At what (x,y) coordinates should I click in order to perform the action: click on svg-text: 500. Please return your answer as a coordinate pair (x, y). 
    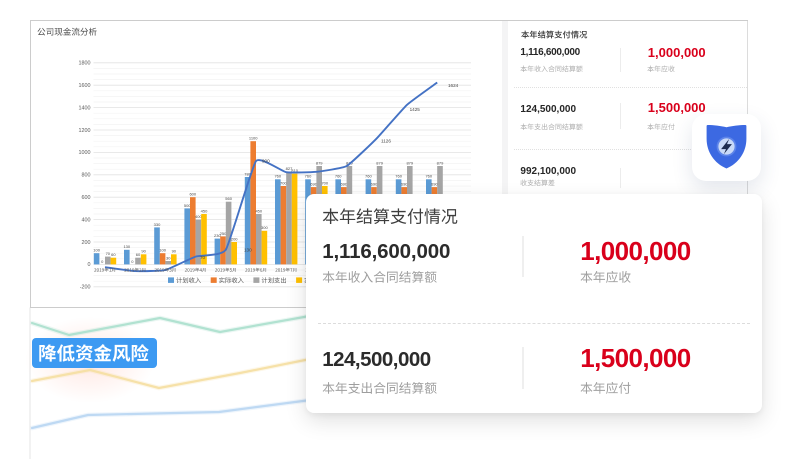
    Looking at the image, I should click on (187, 205).